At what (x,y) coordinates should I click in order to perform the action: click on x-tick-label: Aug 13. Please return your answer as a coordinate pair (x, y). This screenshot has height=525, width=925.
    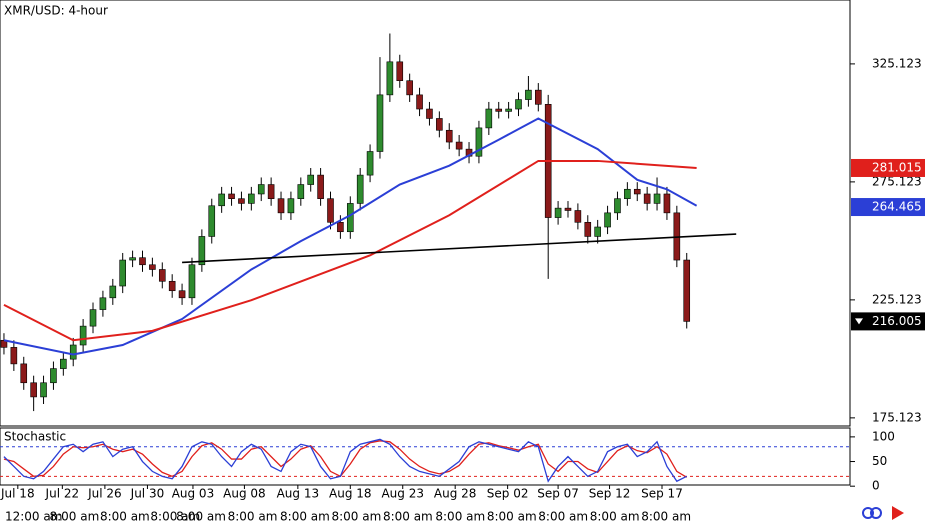
    Looking at the image, I should click on (298, 494).